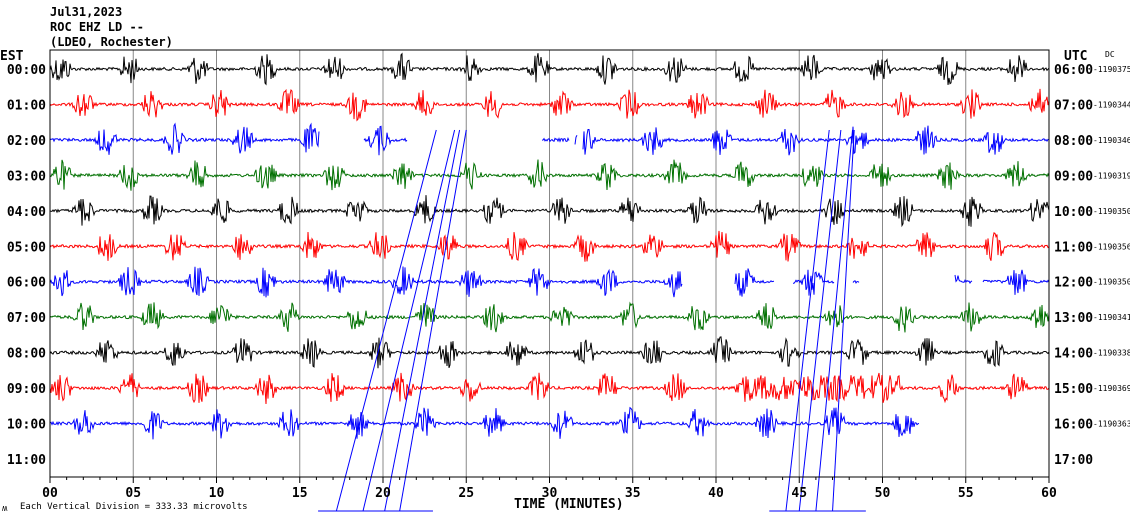 This screenshot has width=1130, height=519. I want to click on x-tick-label: 45, so click(799, 493).